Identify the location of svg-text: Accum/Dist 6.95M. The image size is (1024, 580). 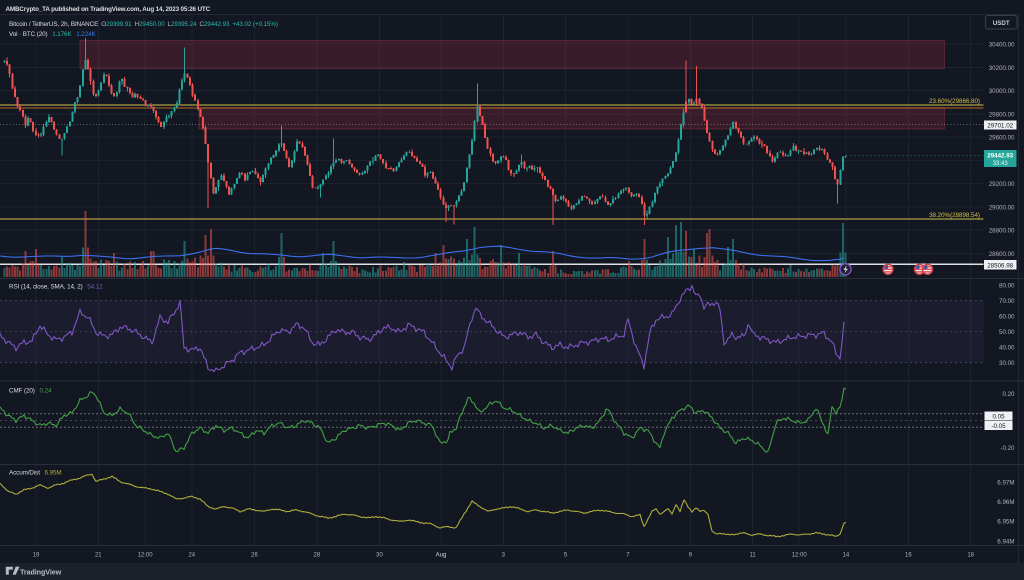
(35, 473).